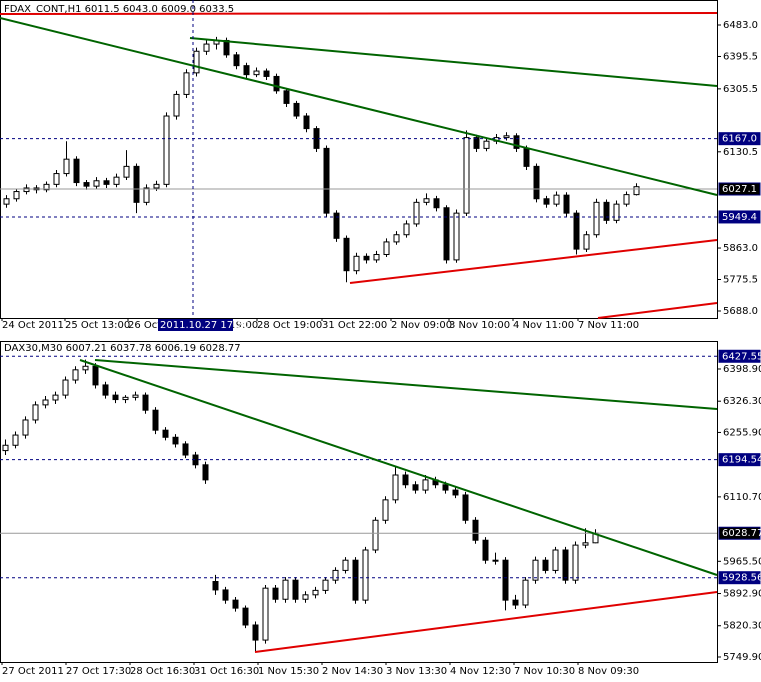 The width and height of the screenshot is (761, 682). Describe the element at coordinates (740, 152) in the screenshot. I see `y-tick-label: 6130.5` at that location.